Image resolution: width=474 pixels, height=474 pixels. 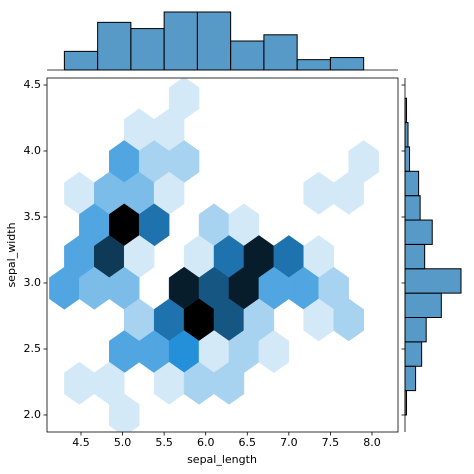 I want to click on y-tick-label: 2.0, so click(x=33, y=414).